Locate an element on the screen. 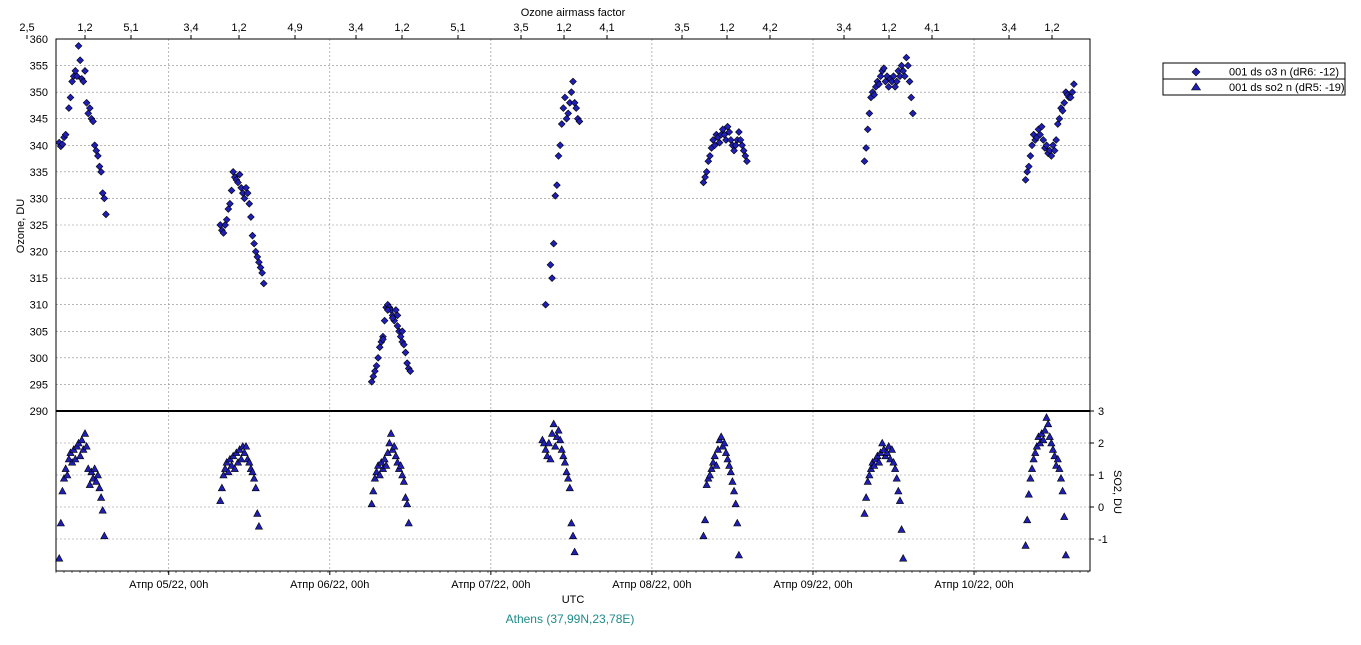  airmass-tick-label: 4,1 is located at coordinates (931, 28).